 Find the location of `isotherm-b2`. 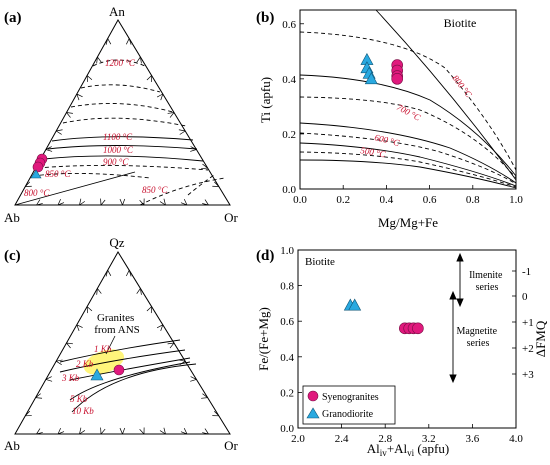

isotherm-b2 is located at coordinates (408, 101).